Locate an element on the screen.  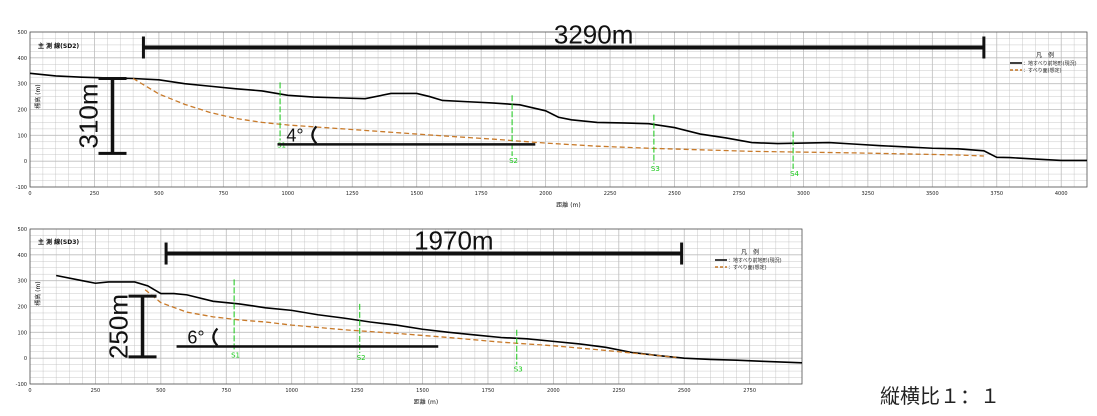
chart-sd3-x-tick-label: 1250 is located at coordinates (357, 391).